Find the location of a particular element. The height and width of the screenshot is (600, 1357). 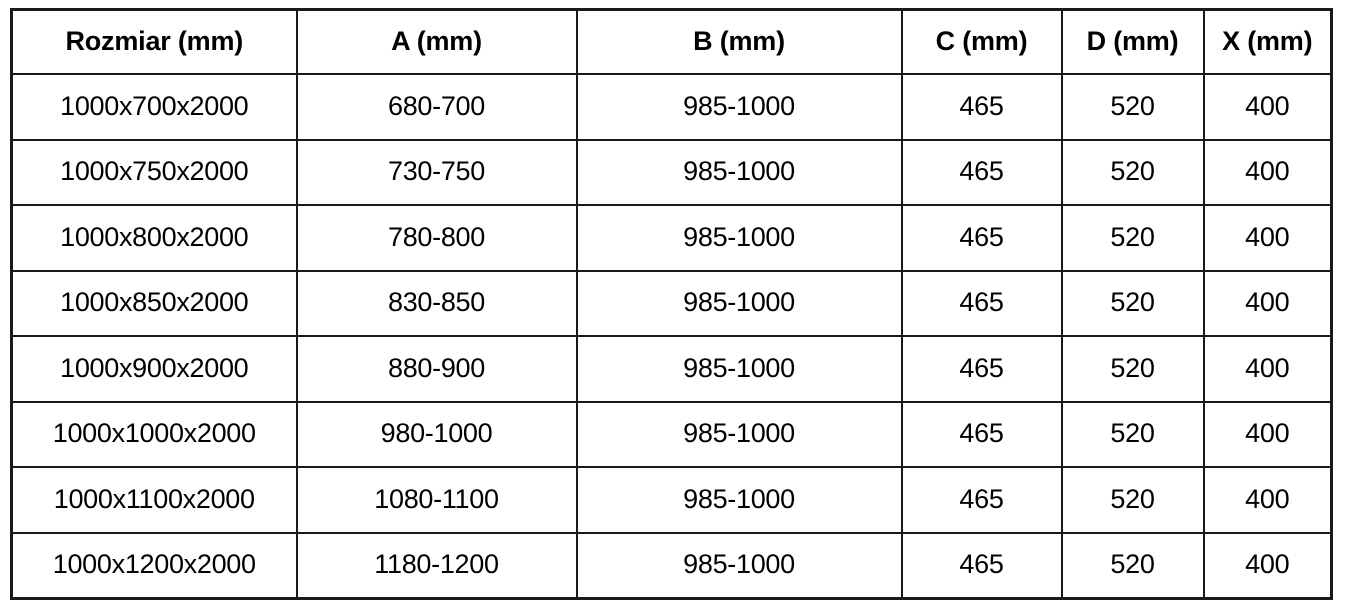

cell-a: 880-900 is located at coordinates (436, 369).